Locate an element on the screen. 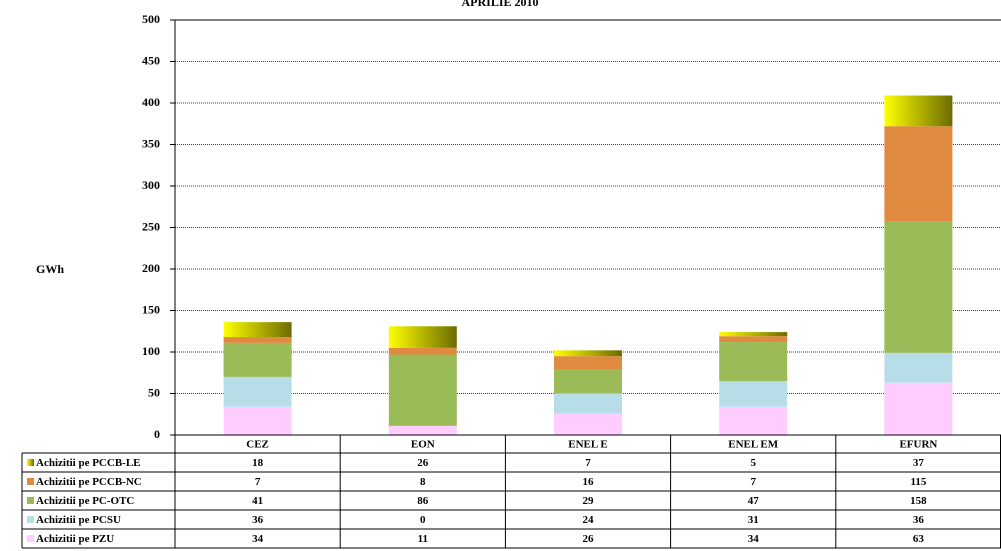 This screenshot has width=1001, height=551. table-value: 86 is located at coordinates (423, 501).